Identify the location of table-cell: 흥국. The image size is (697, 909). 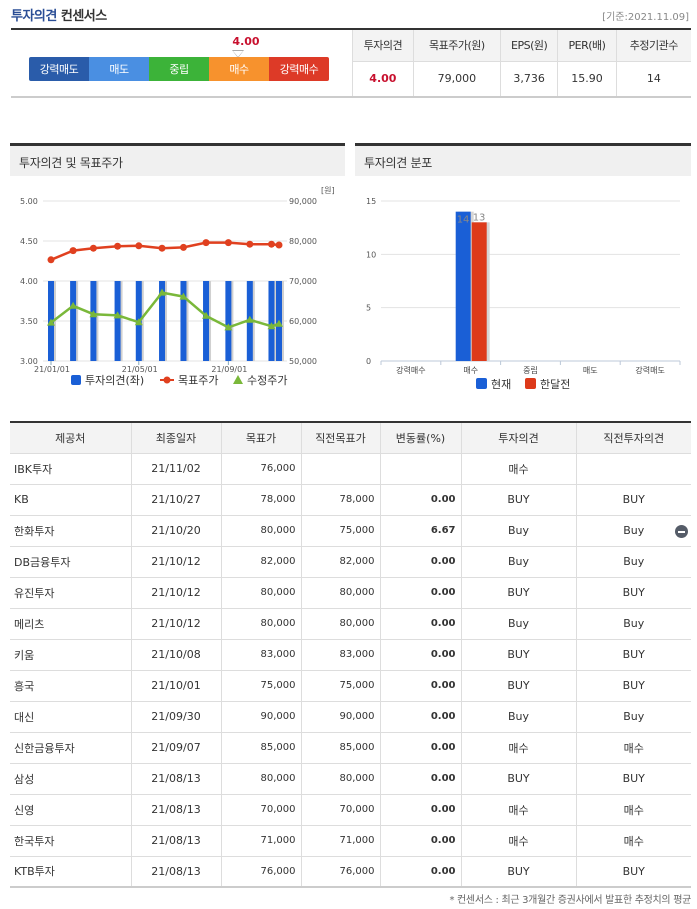
(70, 686).